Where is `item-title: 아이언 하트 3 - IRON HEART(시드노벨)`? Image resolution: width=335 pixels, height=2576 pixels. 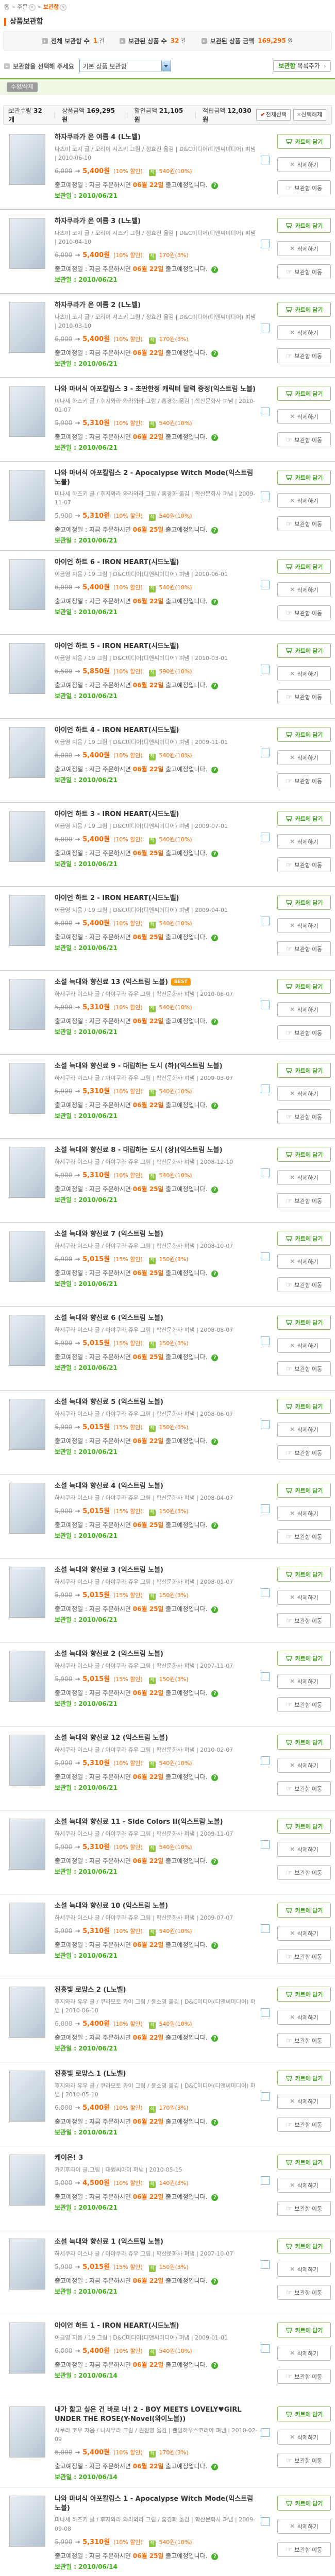
item-title: 아이언 하트 3 - IRON HEART(시드노벨) is located at coordinates (117, 814).